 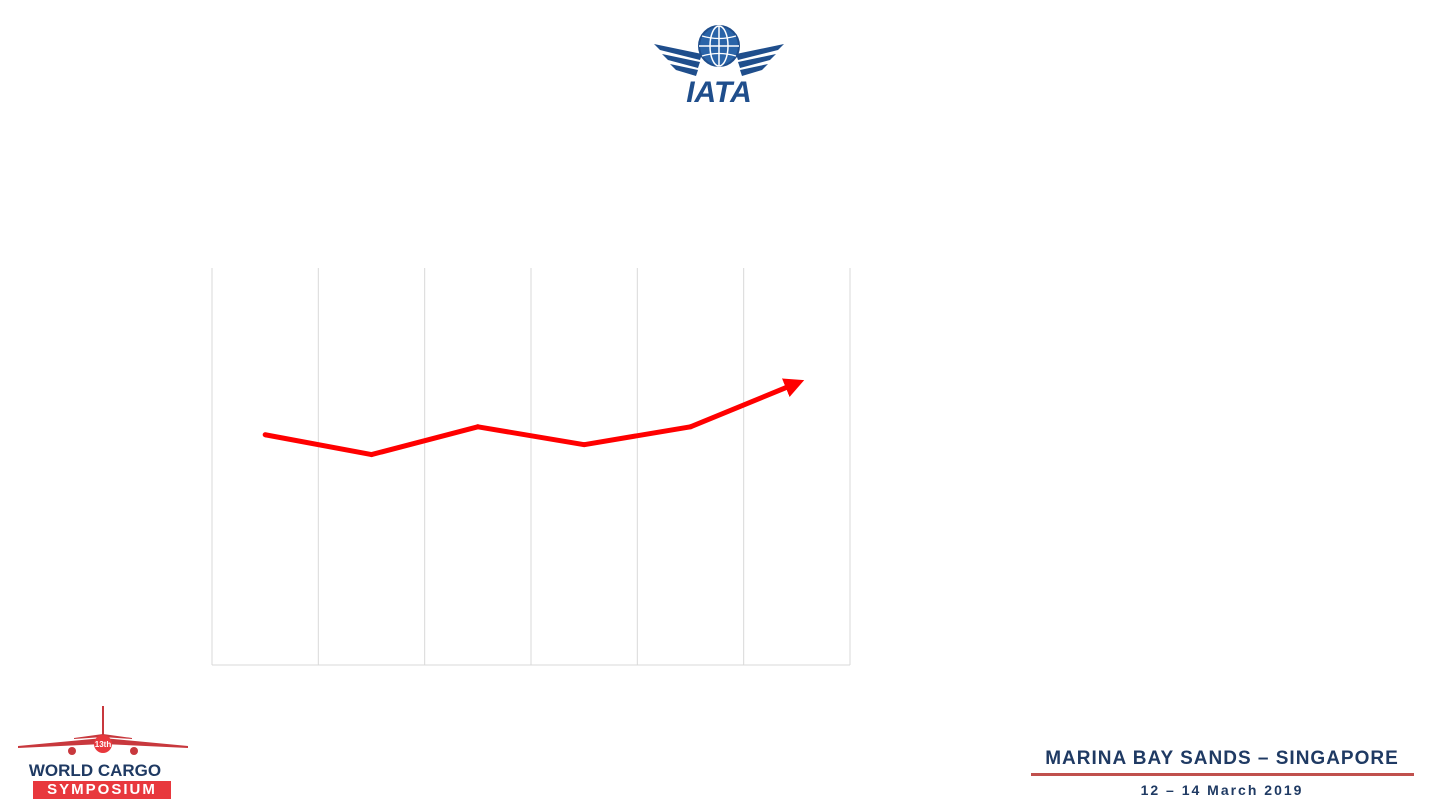 I want to click on globe-icon, so click(x=719, y=46).